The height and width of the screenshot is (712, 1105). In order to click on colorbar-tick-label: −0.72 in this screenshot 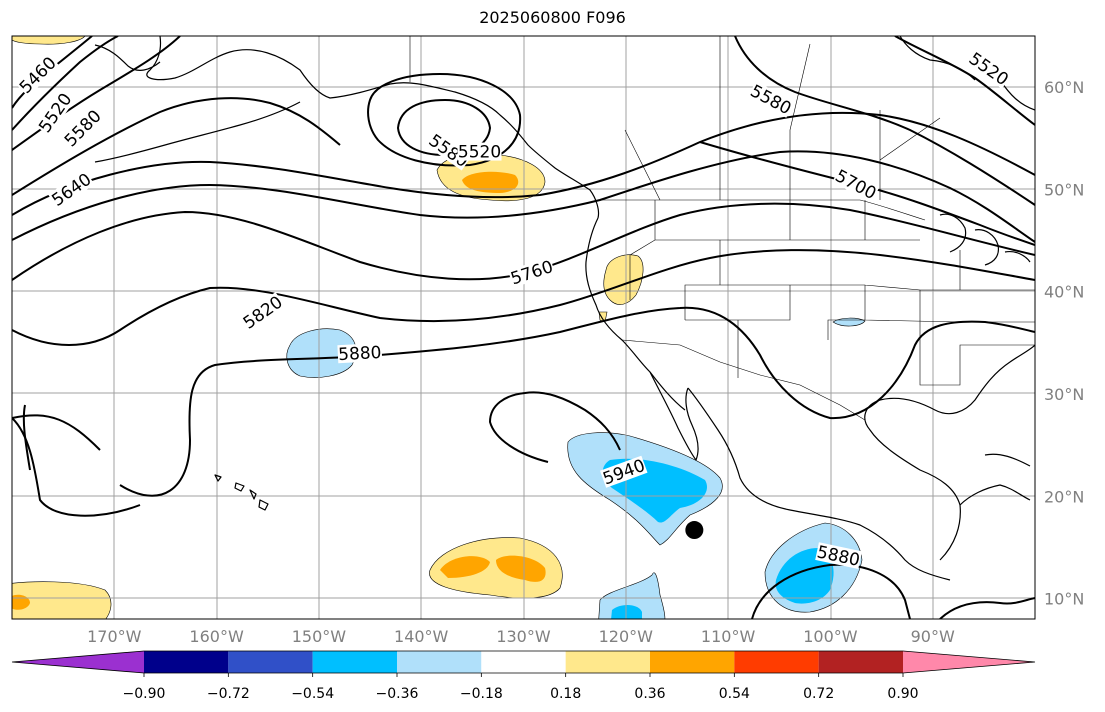, I will do `click(228, 694)`.